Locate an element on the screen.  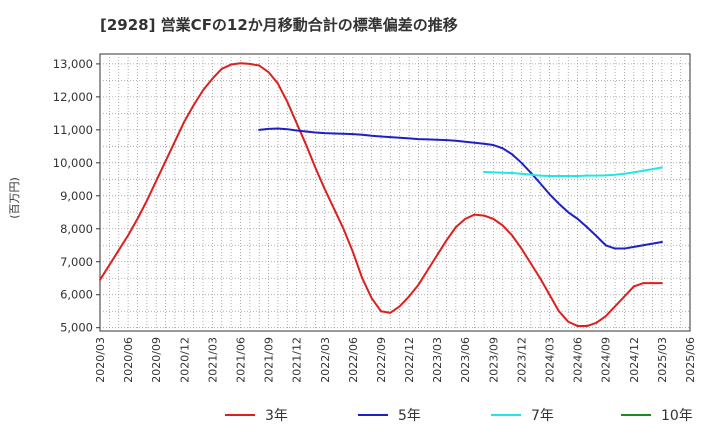
x-tick-label: 2020/03 is located at coordinates (100, 360).